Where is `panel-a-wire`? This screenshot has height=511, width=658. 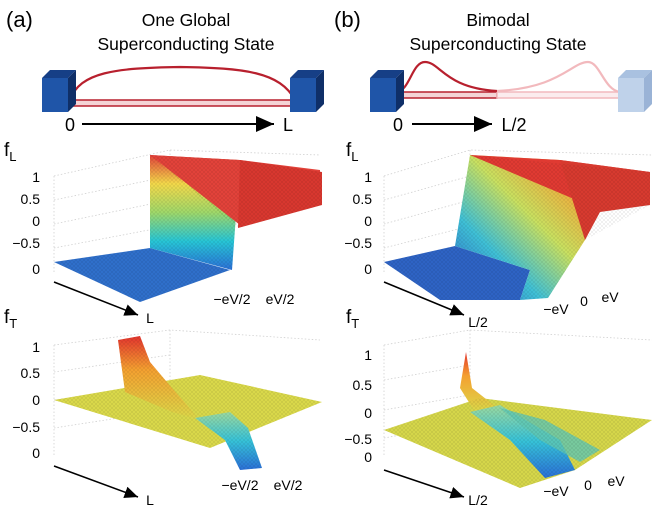
panel-a-wire is located at coordinates (182, 103).